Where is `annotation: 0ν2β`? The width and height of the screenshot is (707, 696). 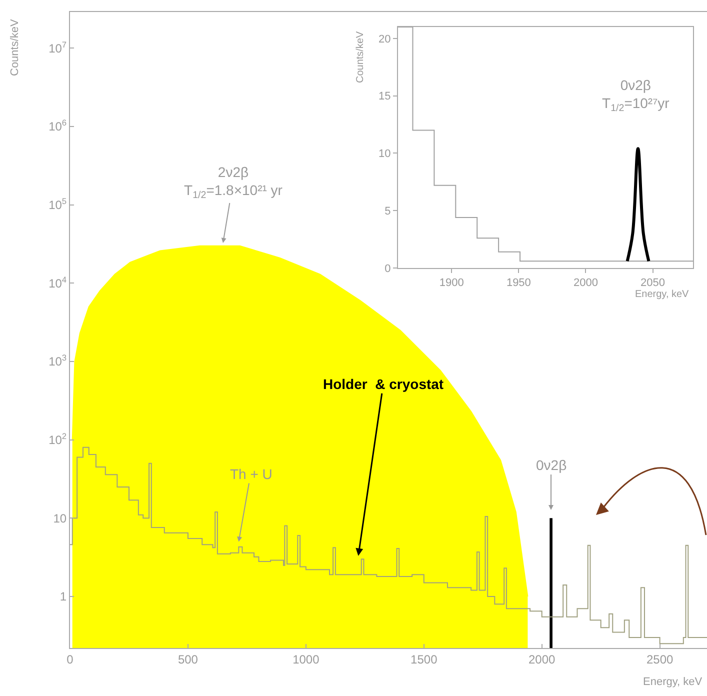 annotation: 0ν2β is located at coordinates (551, 465).